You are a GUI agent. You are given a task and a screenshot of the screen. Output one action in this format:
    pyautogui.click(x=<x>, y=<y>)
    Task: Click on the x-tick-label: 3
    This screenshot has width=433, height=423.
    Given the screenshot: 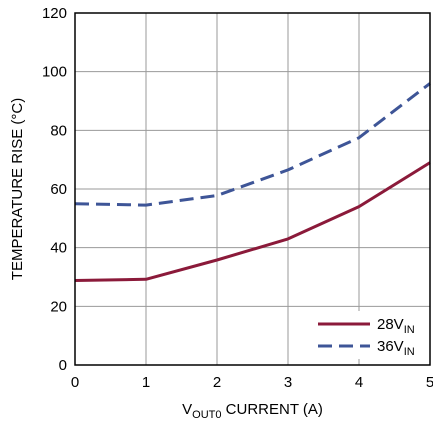 What is the action you would take?
    pyautogui.click(x=288, y=382)
    